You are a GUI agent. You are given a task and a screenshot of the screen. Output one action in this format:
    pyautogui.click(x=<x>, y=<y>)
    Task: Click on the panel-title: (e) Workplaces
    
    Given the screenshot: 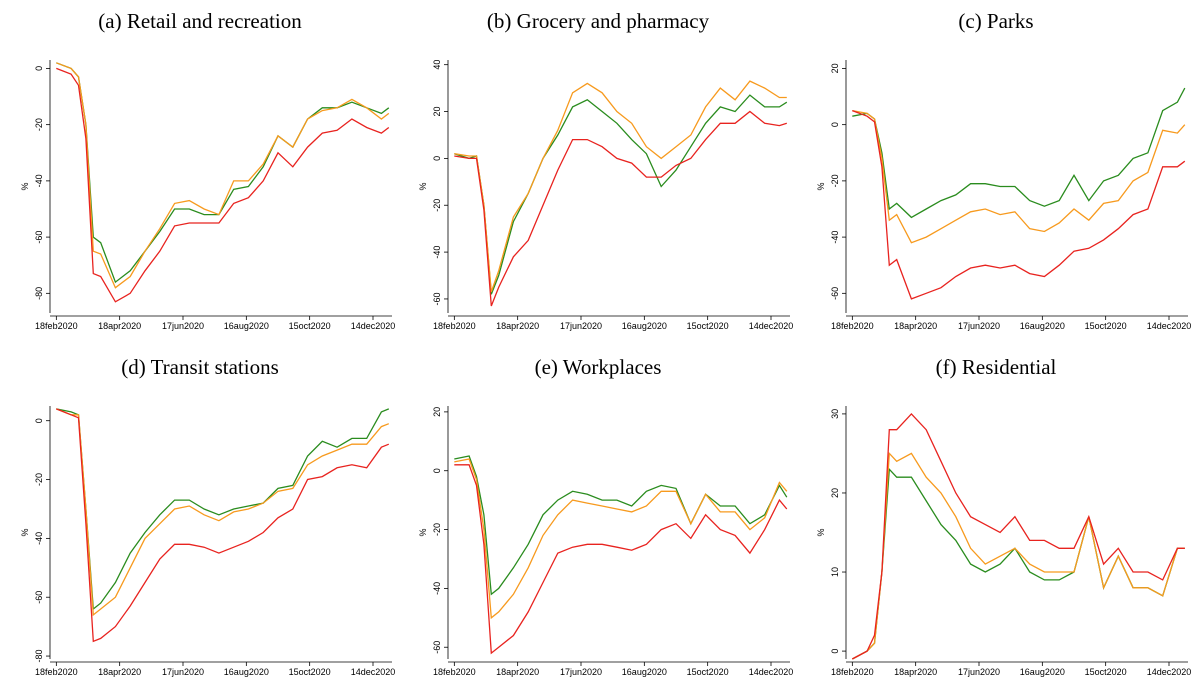 What is the action you would take?
    pyautogui.click(x=598, y=367)
    